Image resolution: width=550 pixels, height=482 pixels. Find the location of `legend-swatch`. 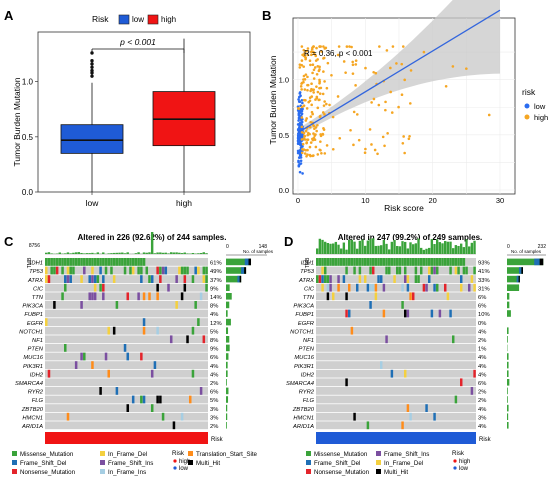

legend-swatch is located at coordinates (102, 453).